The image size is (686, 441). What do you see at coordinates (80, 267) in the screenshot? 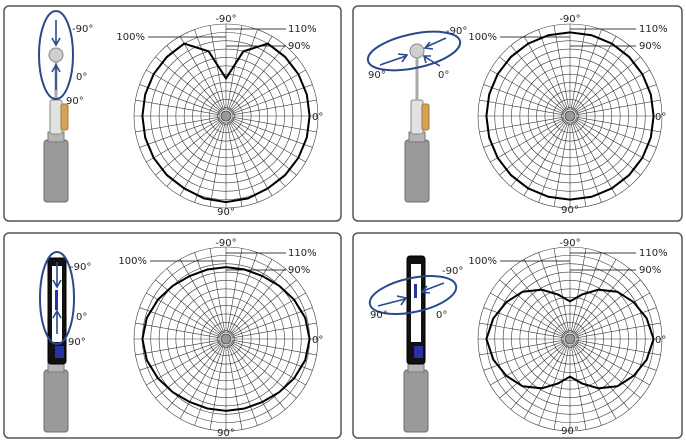
I see `device-label-top: -90°` at bounding box center [80, 267].